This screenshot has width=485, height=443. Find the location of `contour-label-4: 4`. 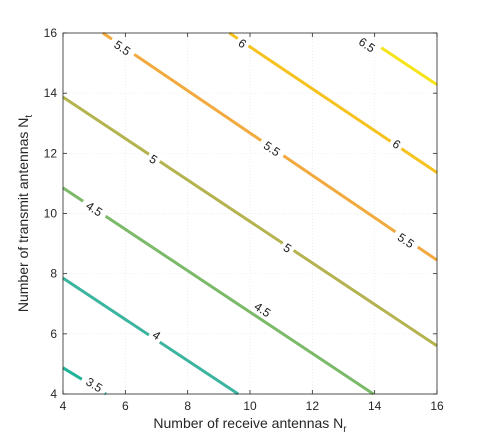

contour-label-4: 4 is located at coordinates (157, 334).